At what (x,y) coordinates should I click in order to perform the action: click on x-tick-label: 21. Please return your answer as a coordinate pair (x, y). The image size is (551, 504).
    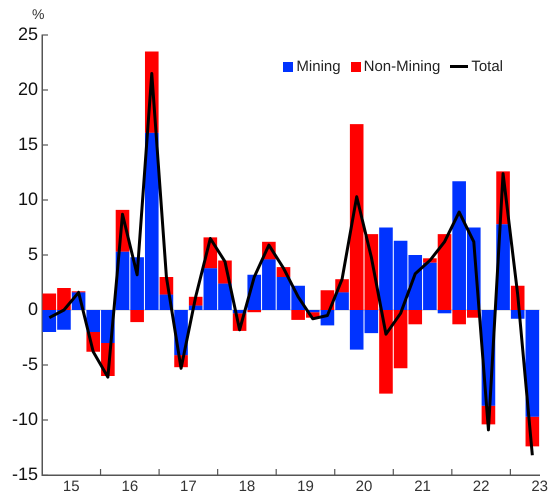
    Looking at the image, I should click on (422, 487).